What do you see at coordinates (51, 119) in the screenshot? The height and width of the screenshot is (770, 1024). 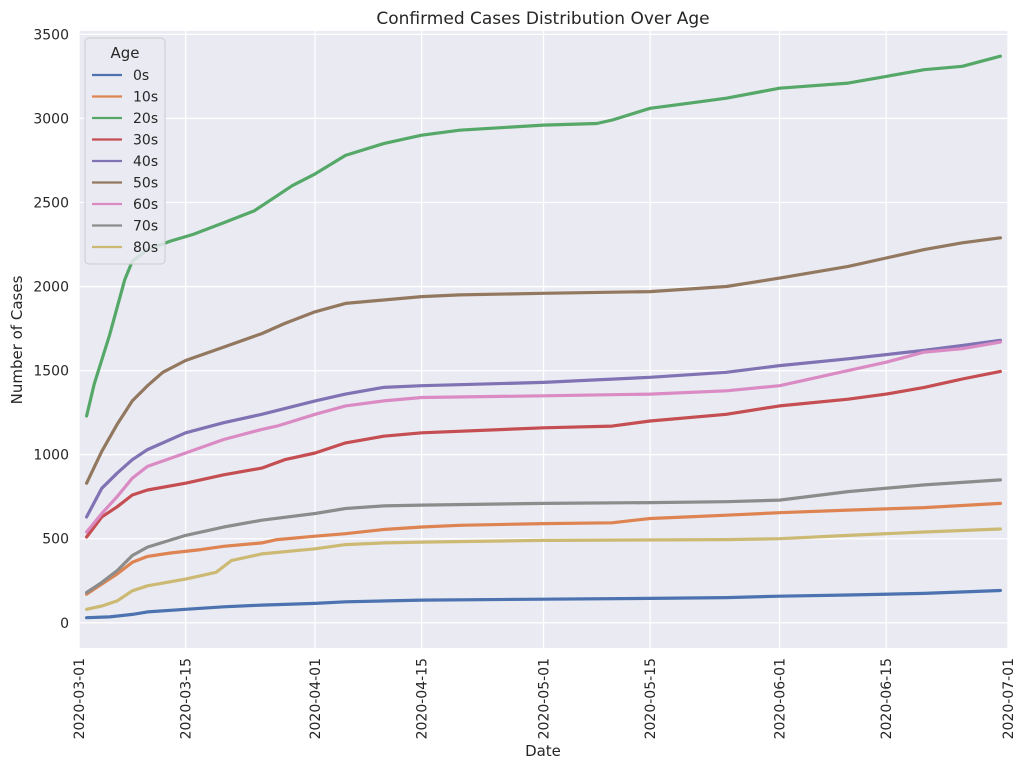 I see `y-tick-label: 3000` at bounding box center [51, 119].